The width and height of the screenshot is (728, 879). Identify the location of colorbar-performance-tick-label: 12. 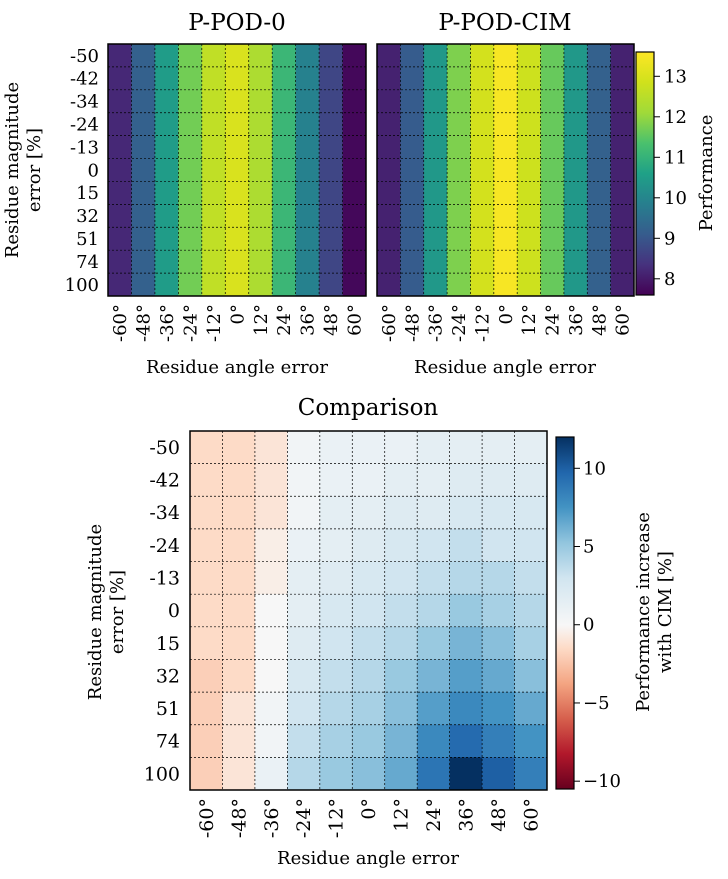
(675, 117).